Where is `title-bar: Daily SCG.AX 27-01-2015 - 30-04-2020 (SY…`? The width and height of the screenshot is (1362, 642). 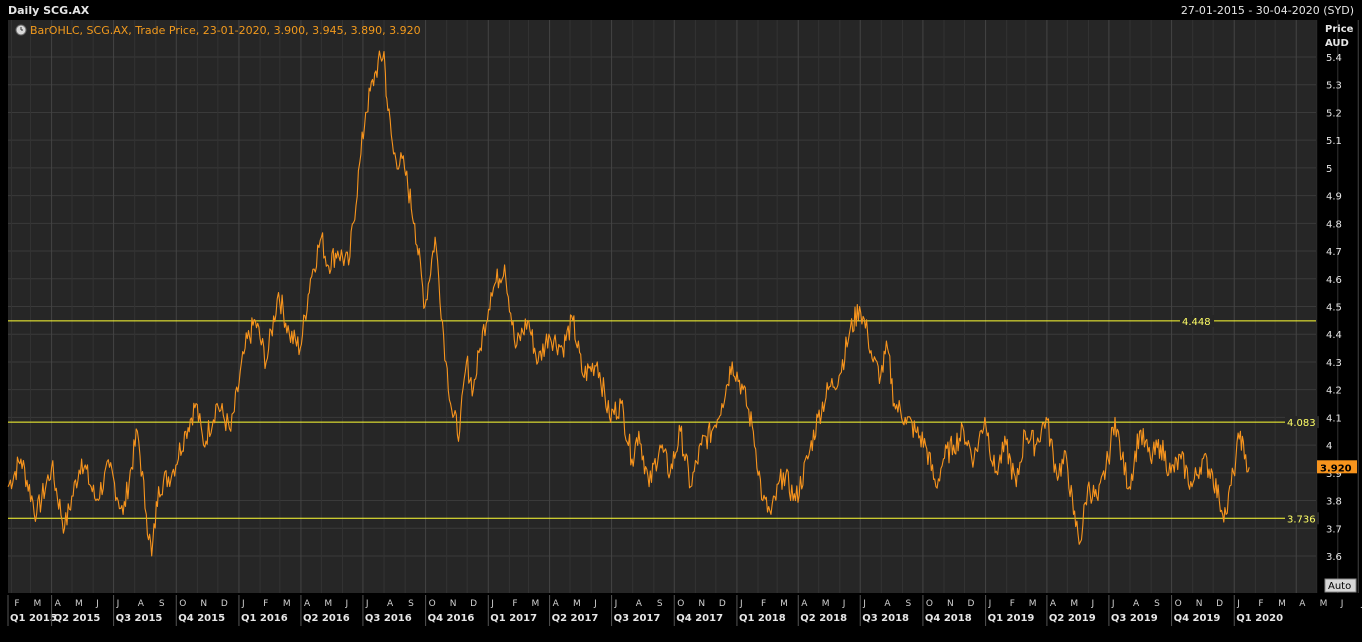 title-bar: Daily SCG.AX 27-01-2015 - 30-04-2020 (SY… is located at coordinates (681, 10).